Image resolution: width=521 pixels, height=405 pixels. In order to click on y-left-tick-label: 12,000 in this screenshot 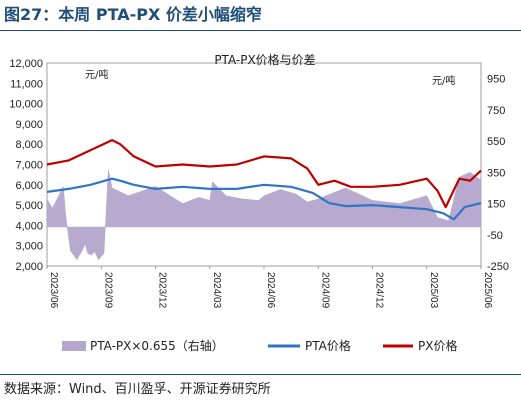, I will do `click(26, 64)`.